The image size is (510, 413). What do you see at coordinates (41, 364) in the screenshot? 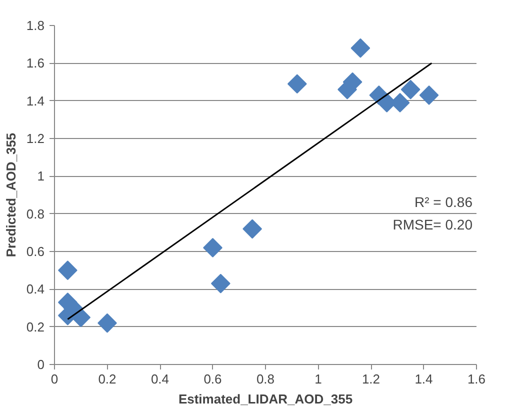
I see `y-tick-label: 0` at bounding box center [41, 364].